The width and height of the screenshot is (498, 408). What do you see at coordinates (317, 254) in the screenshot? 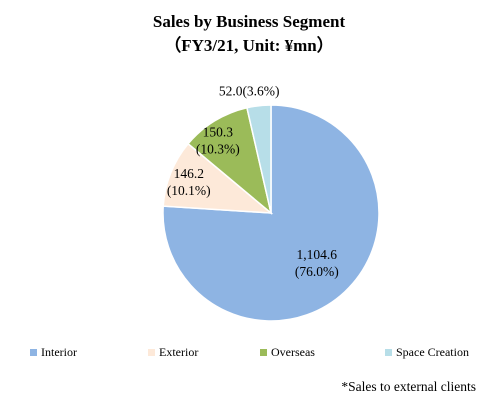
I see `data-label-value-interior: 1,104.6` at bounding box center [317, 254].